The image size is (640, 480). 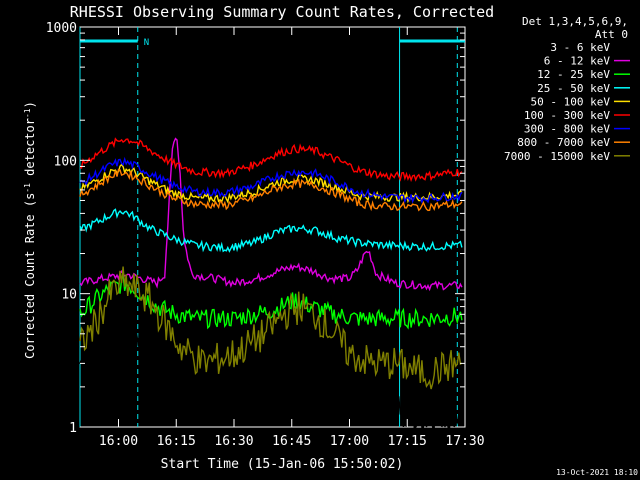 I want to click on y-axis-label: Corrected Count Rate (s-1 detector-1), so click(x=30, y=230).